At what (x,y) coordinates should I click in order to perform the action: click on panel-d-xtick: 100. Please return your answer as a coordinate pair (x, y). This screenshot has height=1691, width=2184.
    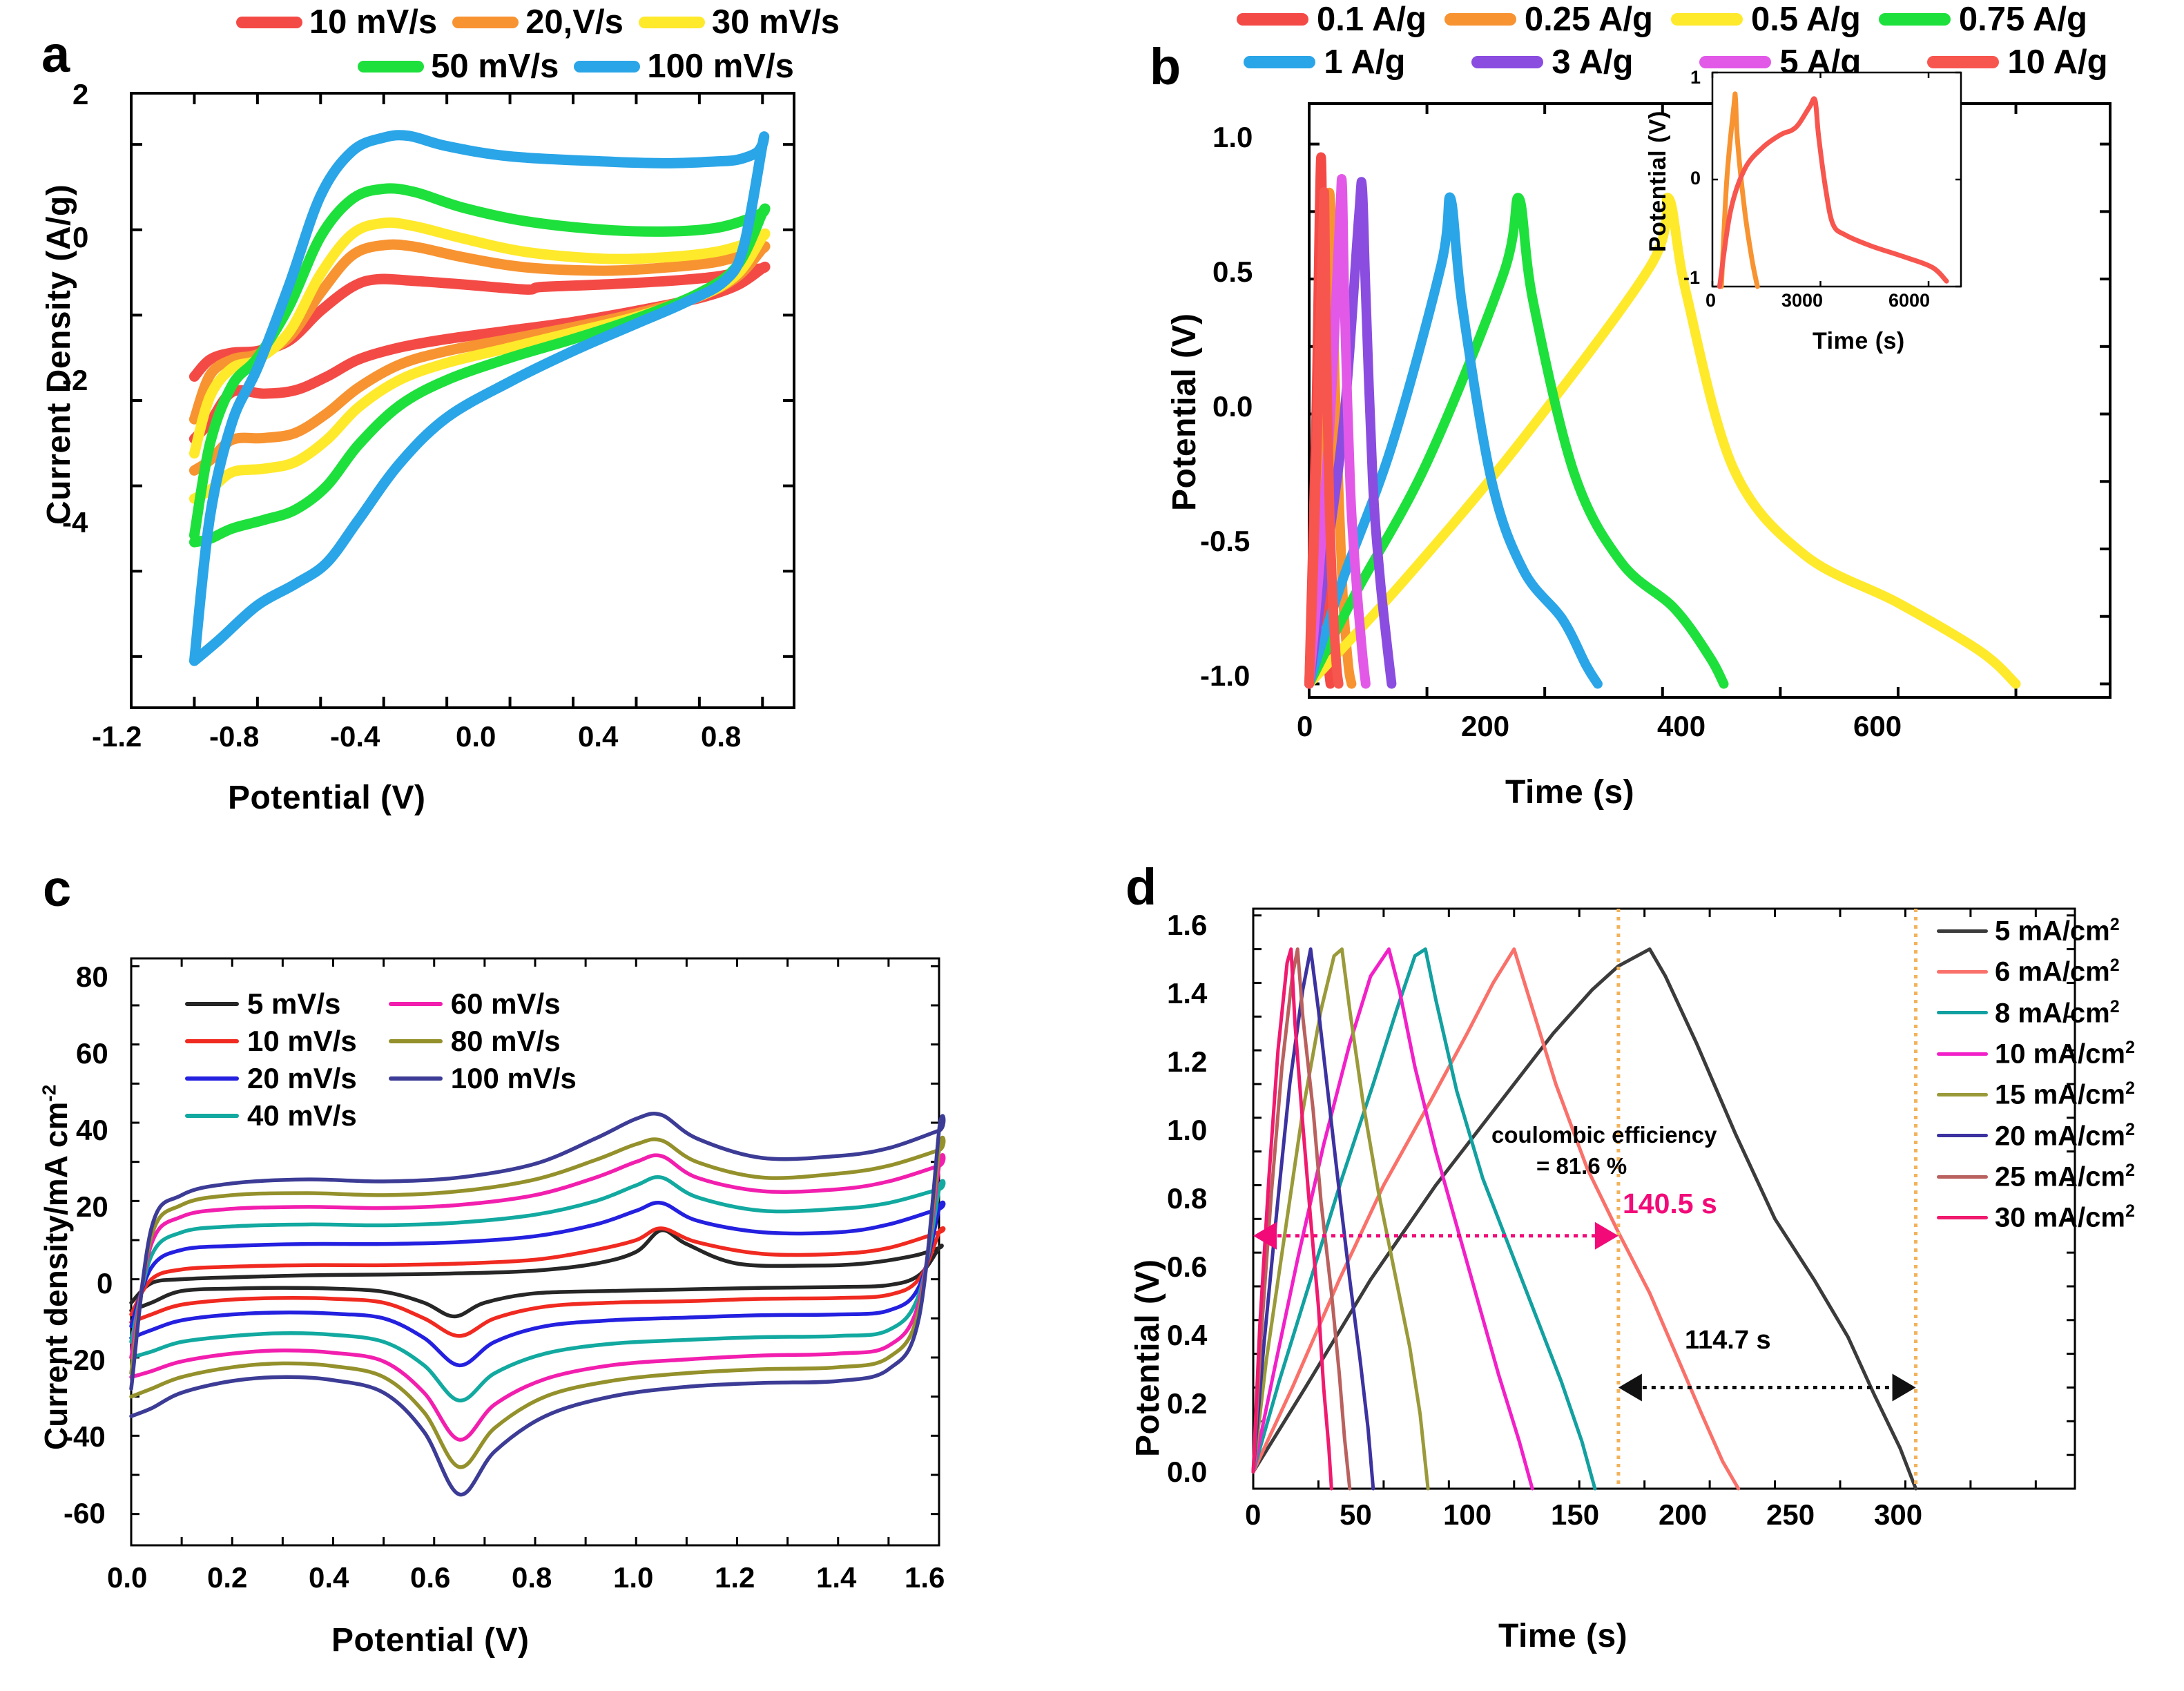
    Looking at the image, I should click on (1467, 1514).